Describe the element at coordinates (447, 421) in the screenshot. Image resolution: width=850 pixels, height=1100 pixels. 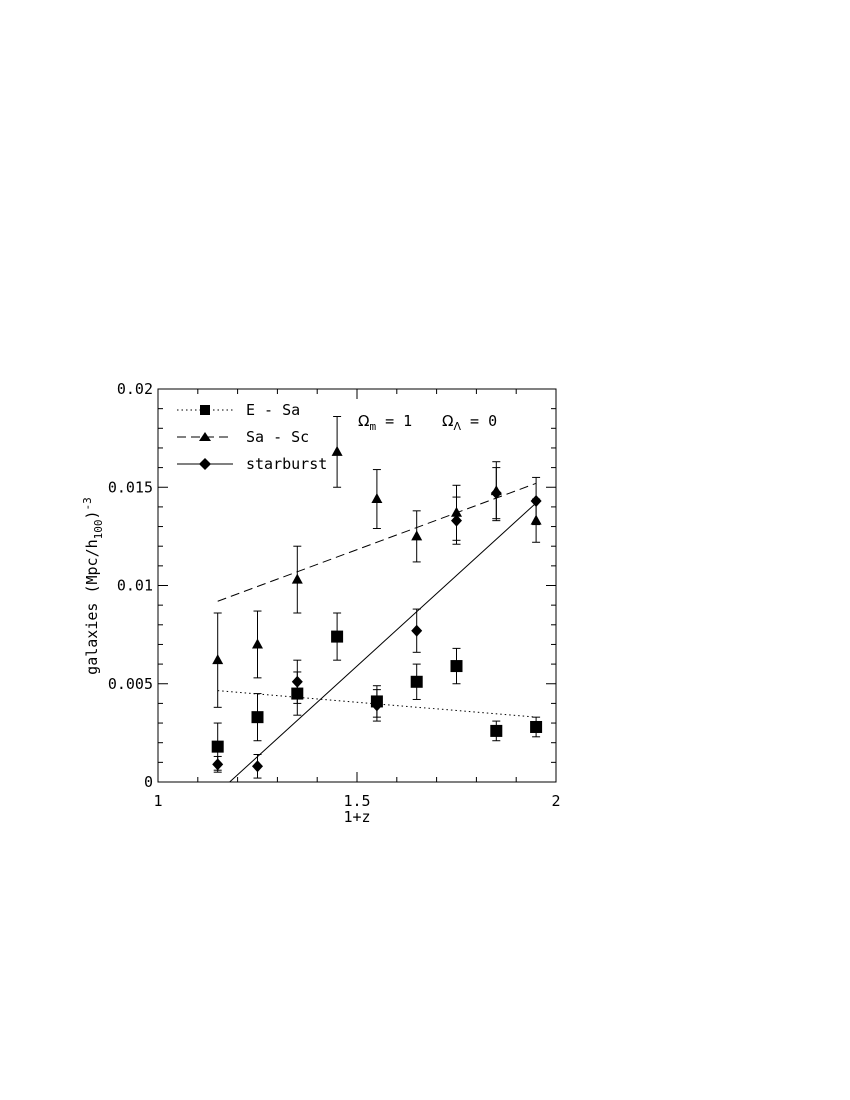
I see `omega-l-symbol: Ω` at that location.